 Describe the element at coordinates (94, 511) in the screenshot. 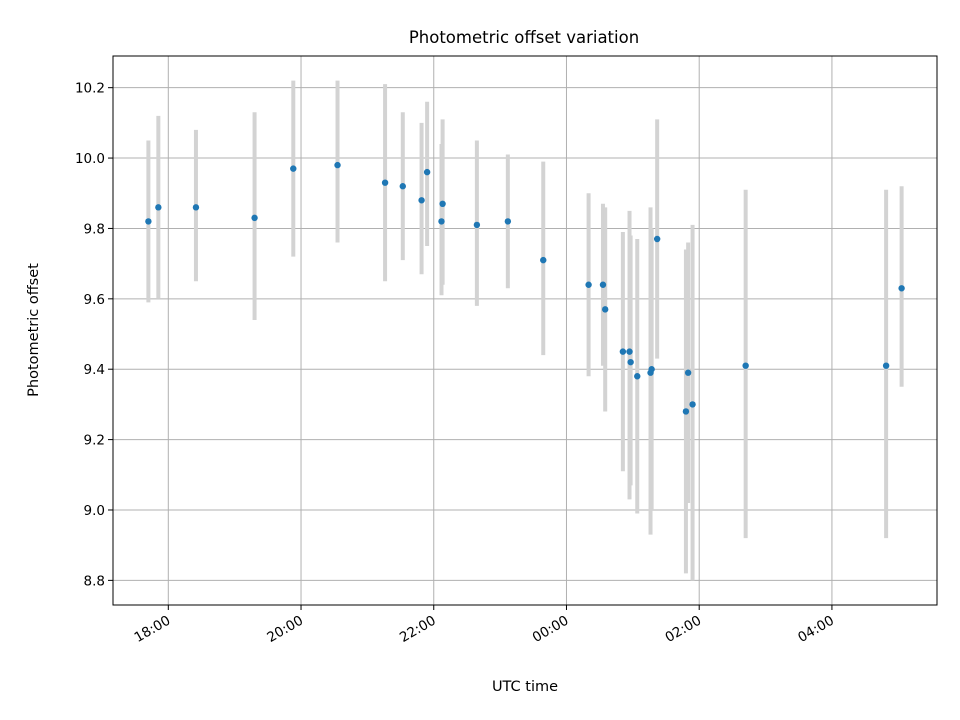

I see `y-tick-label: 9.0` at that location.